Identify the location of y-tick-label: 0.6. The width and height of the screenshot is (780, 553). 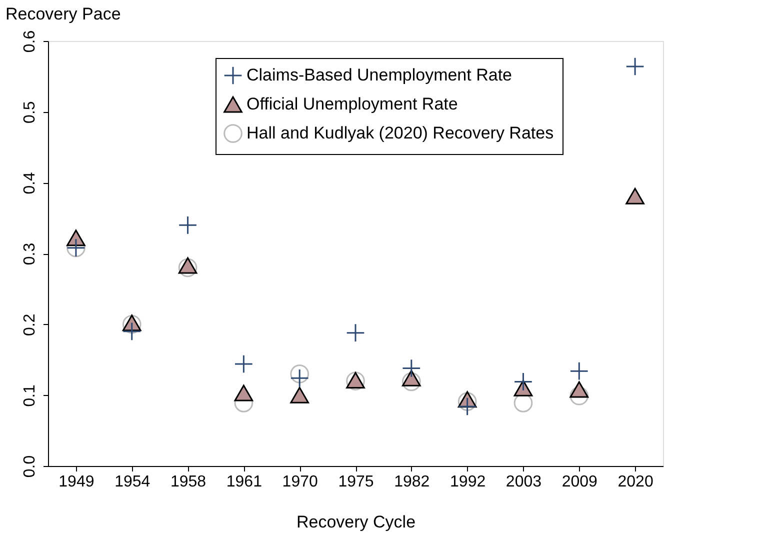
(30, 41).